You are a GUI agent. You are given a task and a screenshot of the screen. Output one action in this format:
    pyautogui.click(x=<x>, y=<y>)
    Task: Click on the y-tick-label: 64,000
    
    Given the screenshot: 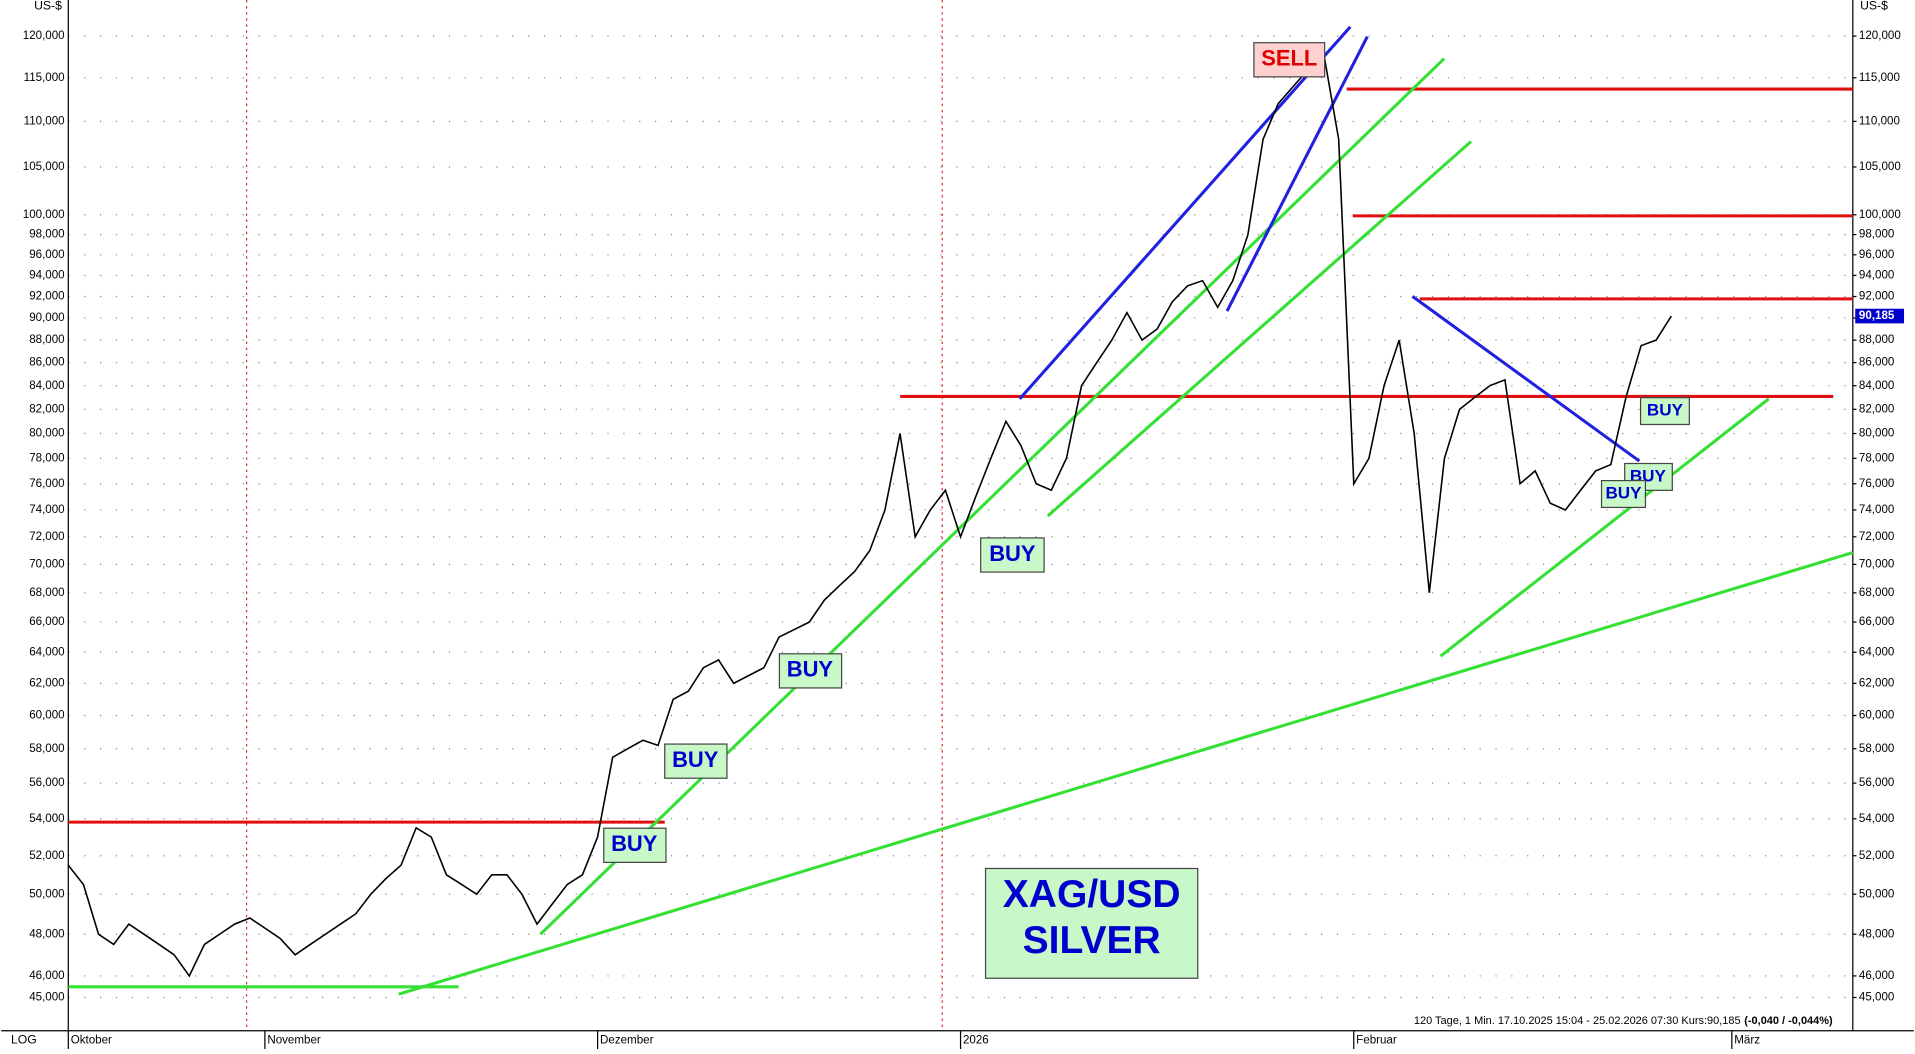 What is the action you would take?
    pyautogui.click(x=46, y=652)
    